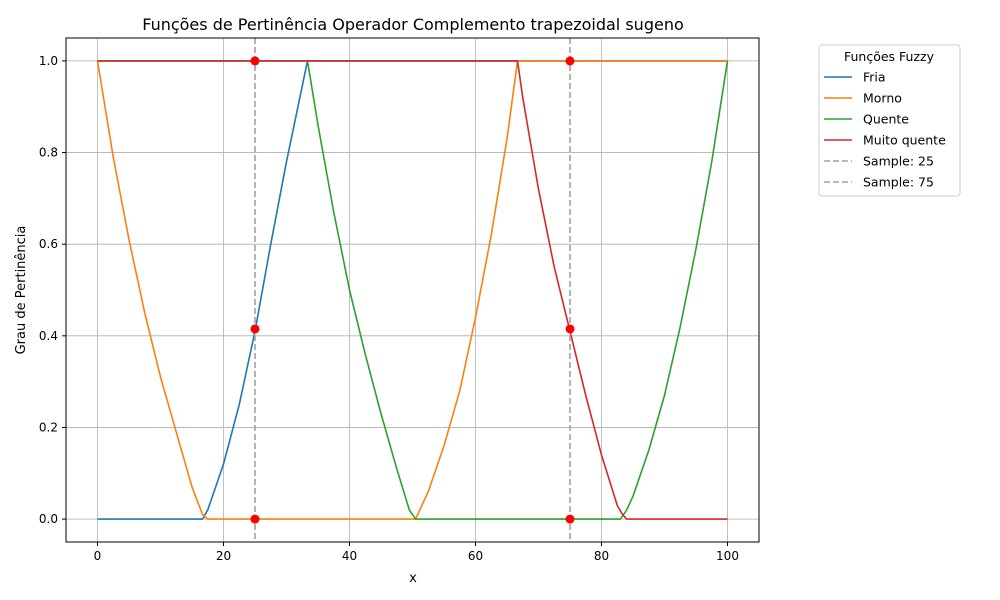  I want to click on legend-label-quente: Quente, so click(886, 119).